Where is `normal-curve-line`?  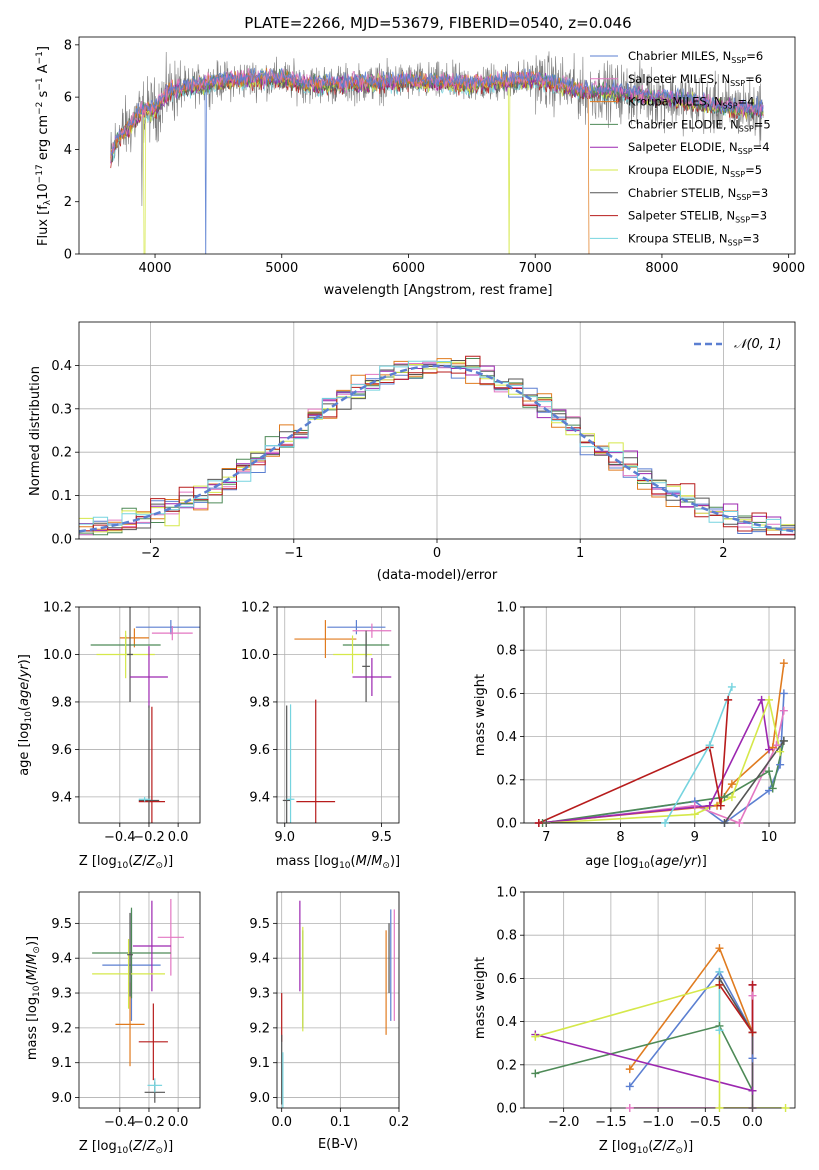
normal-curve-line is located at coordinates (437, 448).